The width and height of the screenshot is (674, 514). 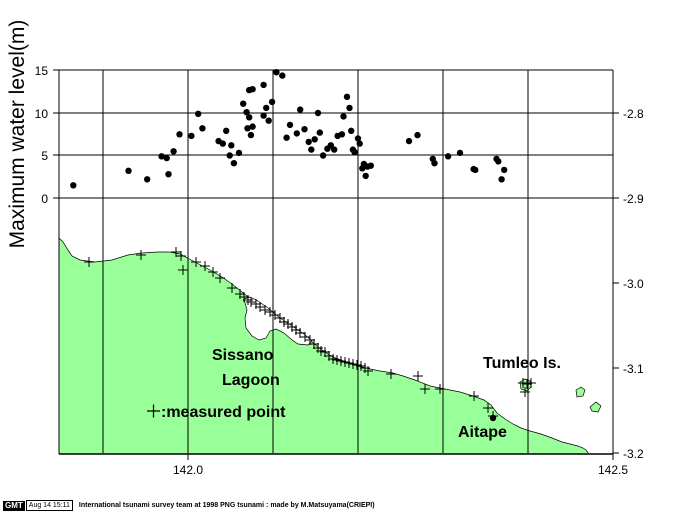 What do you see at coordinates (49, 505) in the screenshot?
I see `footer-date: Aug 14 15:11` at bounding box center [49, 505].